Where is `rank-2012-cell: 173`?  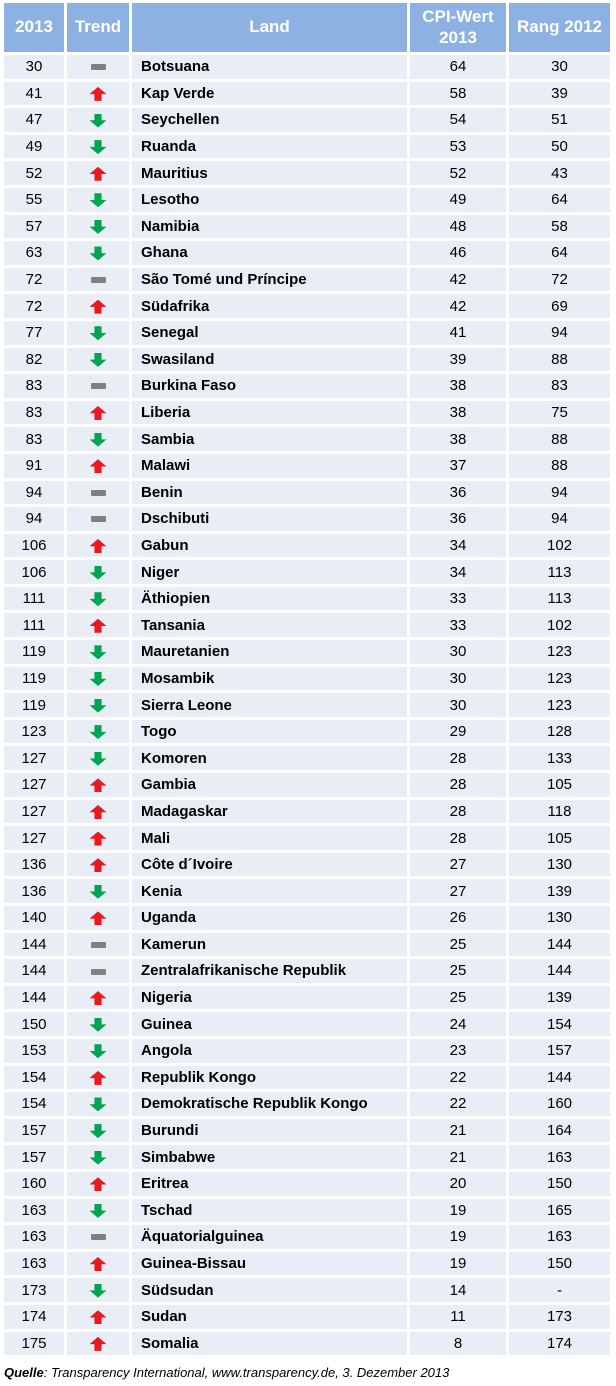
rank-2012-cell: 173 is located at coordinates (559, 1316).